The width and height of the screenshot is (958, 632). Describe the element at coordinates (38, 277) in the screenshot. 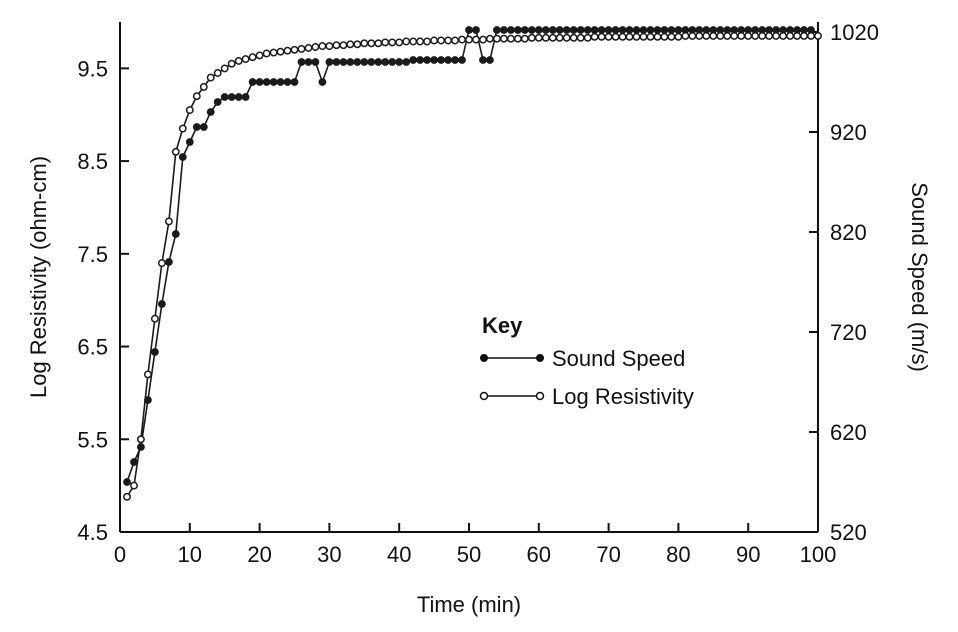

I see `left-y-axis-title: Log Resistivity (ohm-cm)` at that location.